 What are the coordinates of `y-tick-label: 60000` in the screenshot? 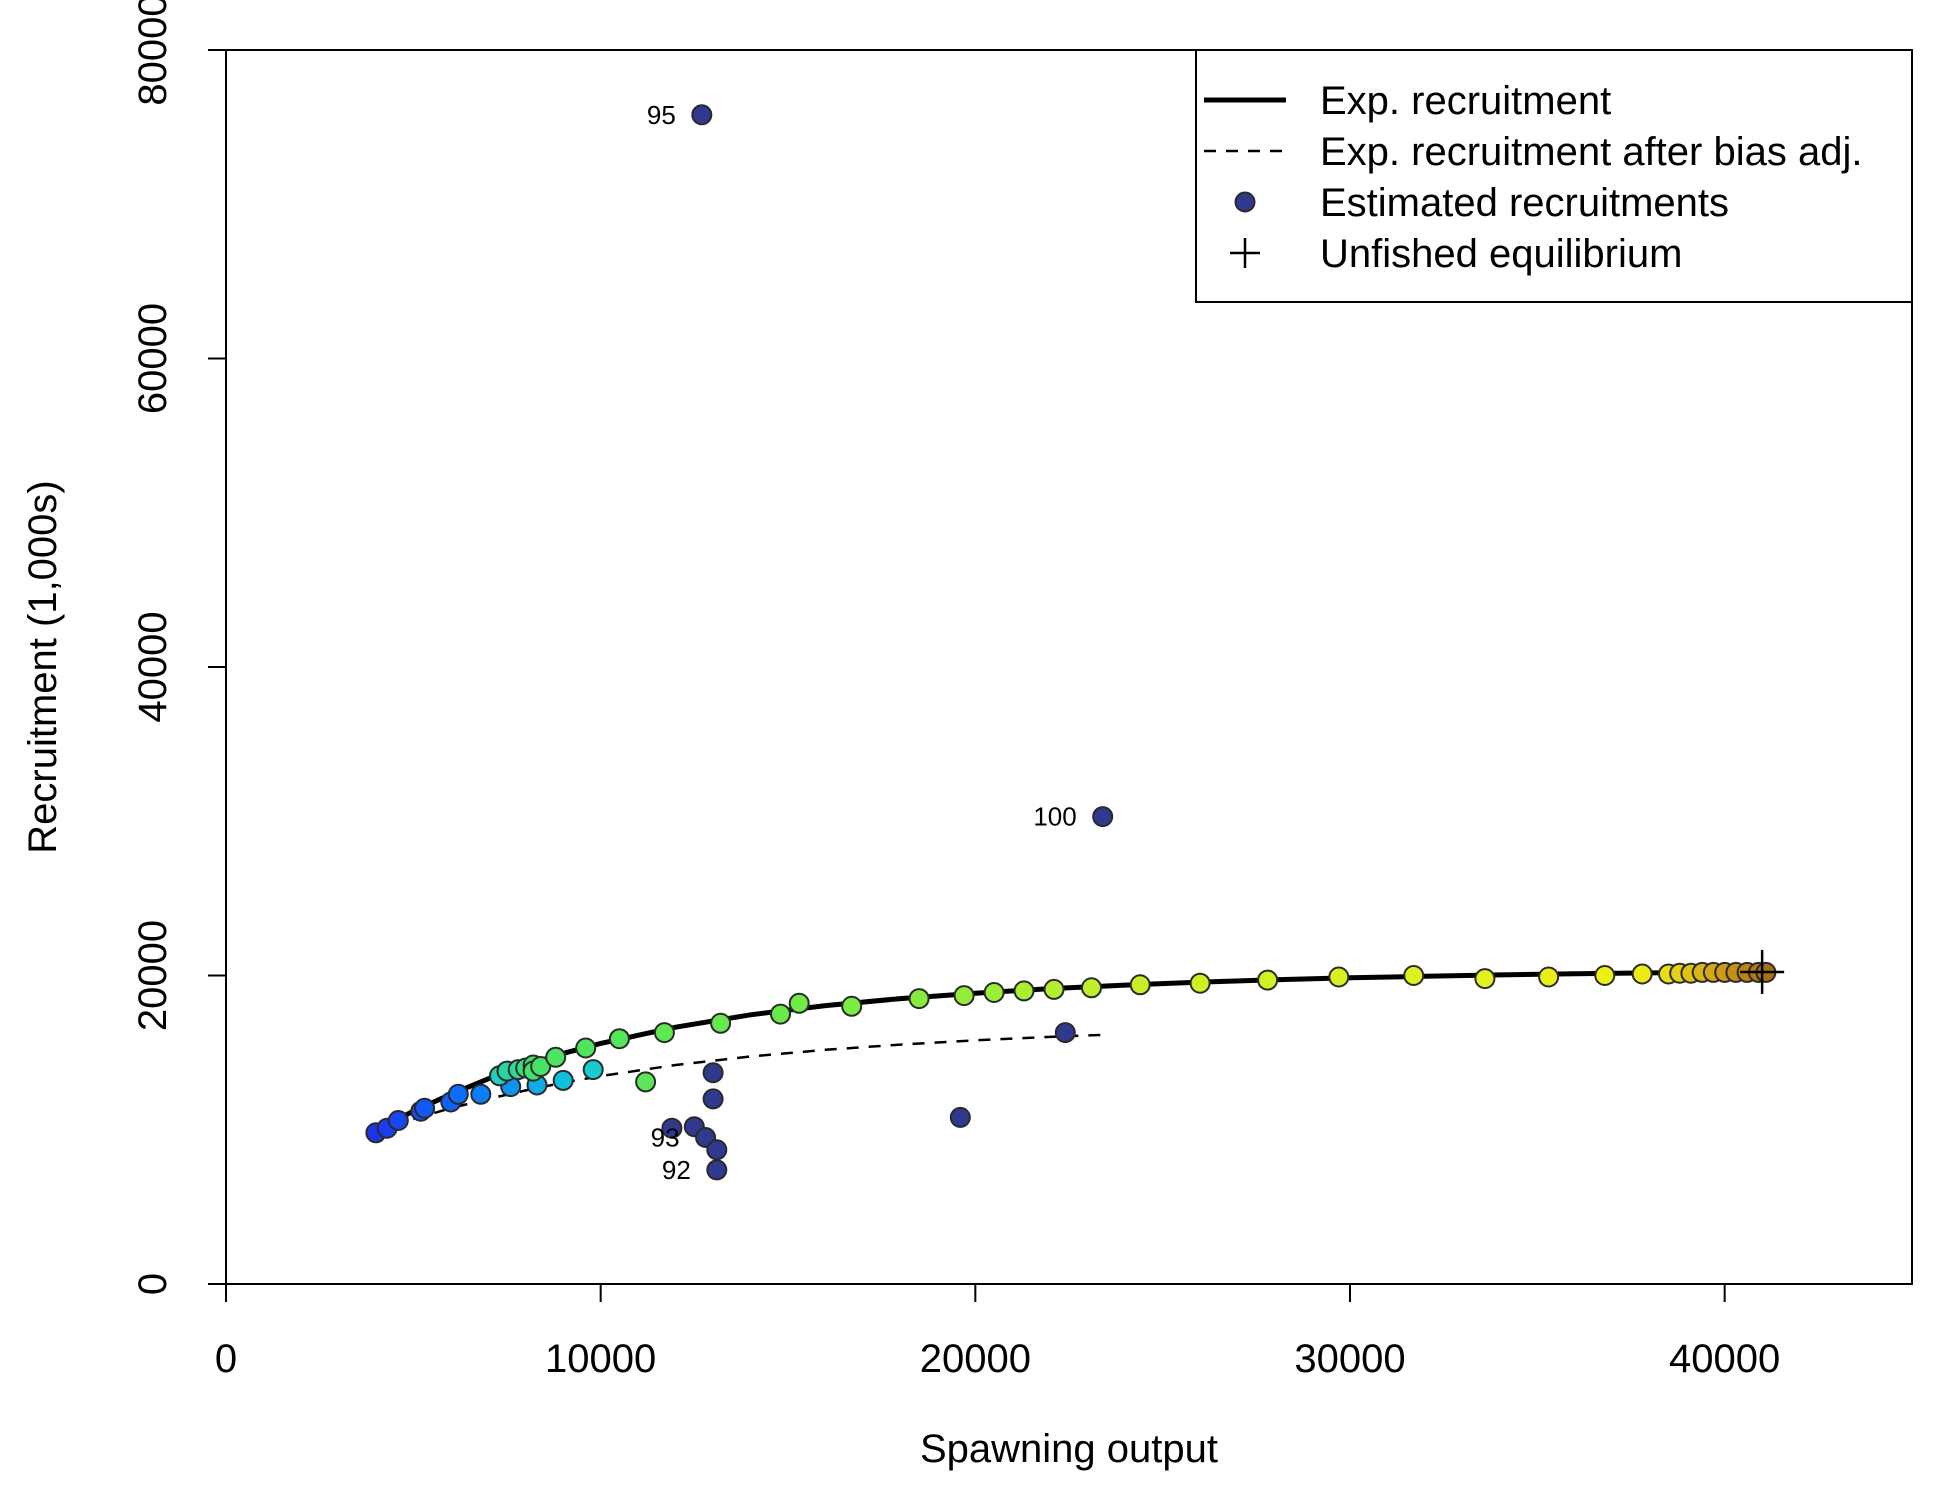 It's located at (153, 358).